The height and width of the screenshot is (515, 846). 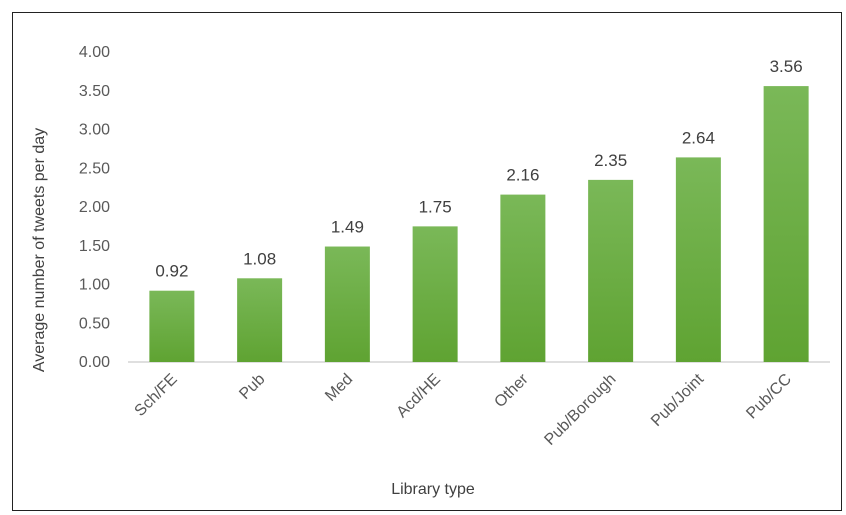 I want to click on y-axis-title: Average number of tweets per day, so click(x=39, y=250).